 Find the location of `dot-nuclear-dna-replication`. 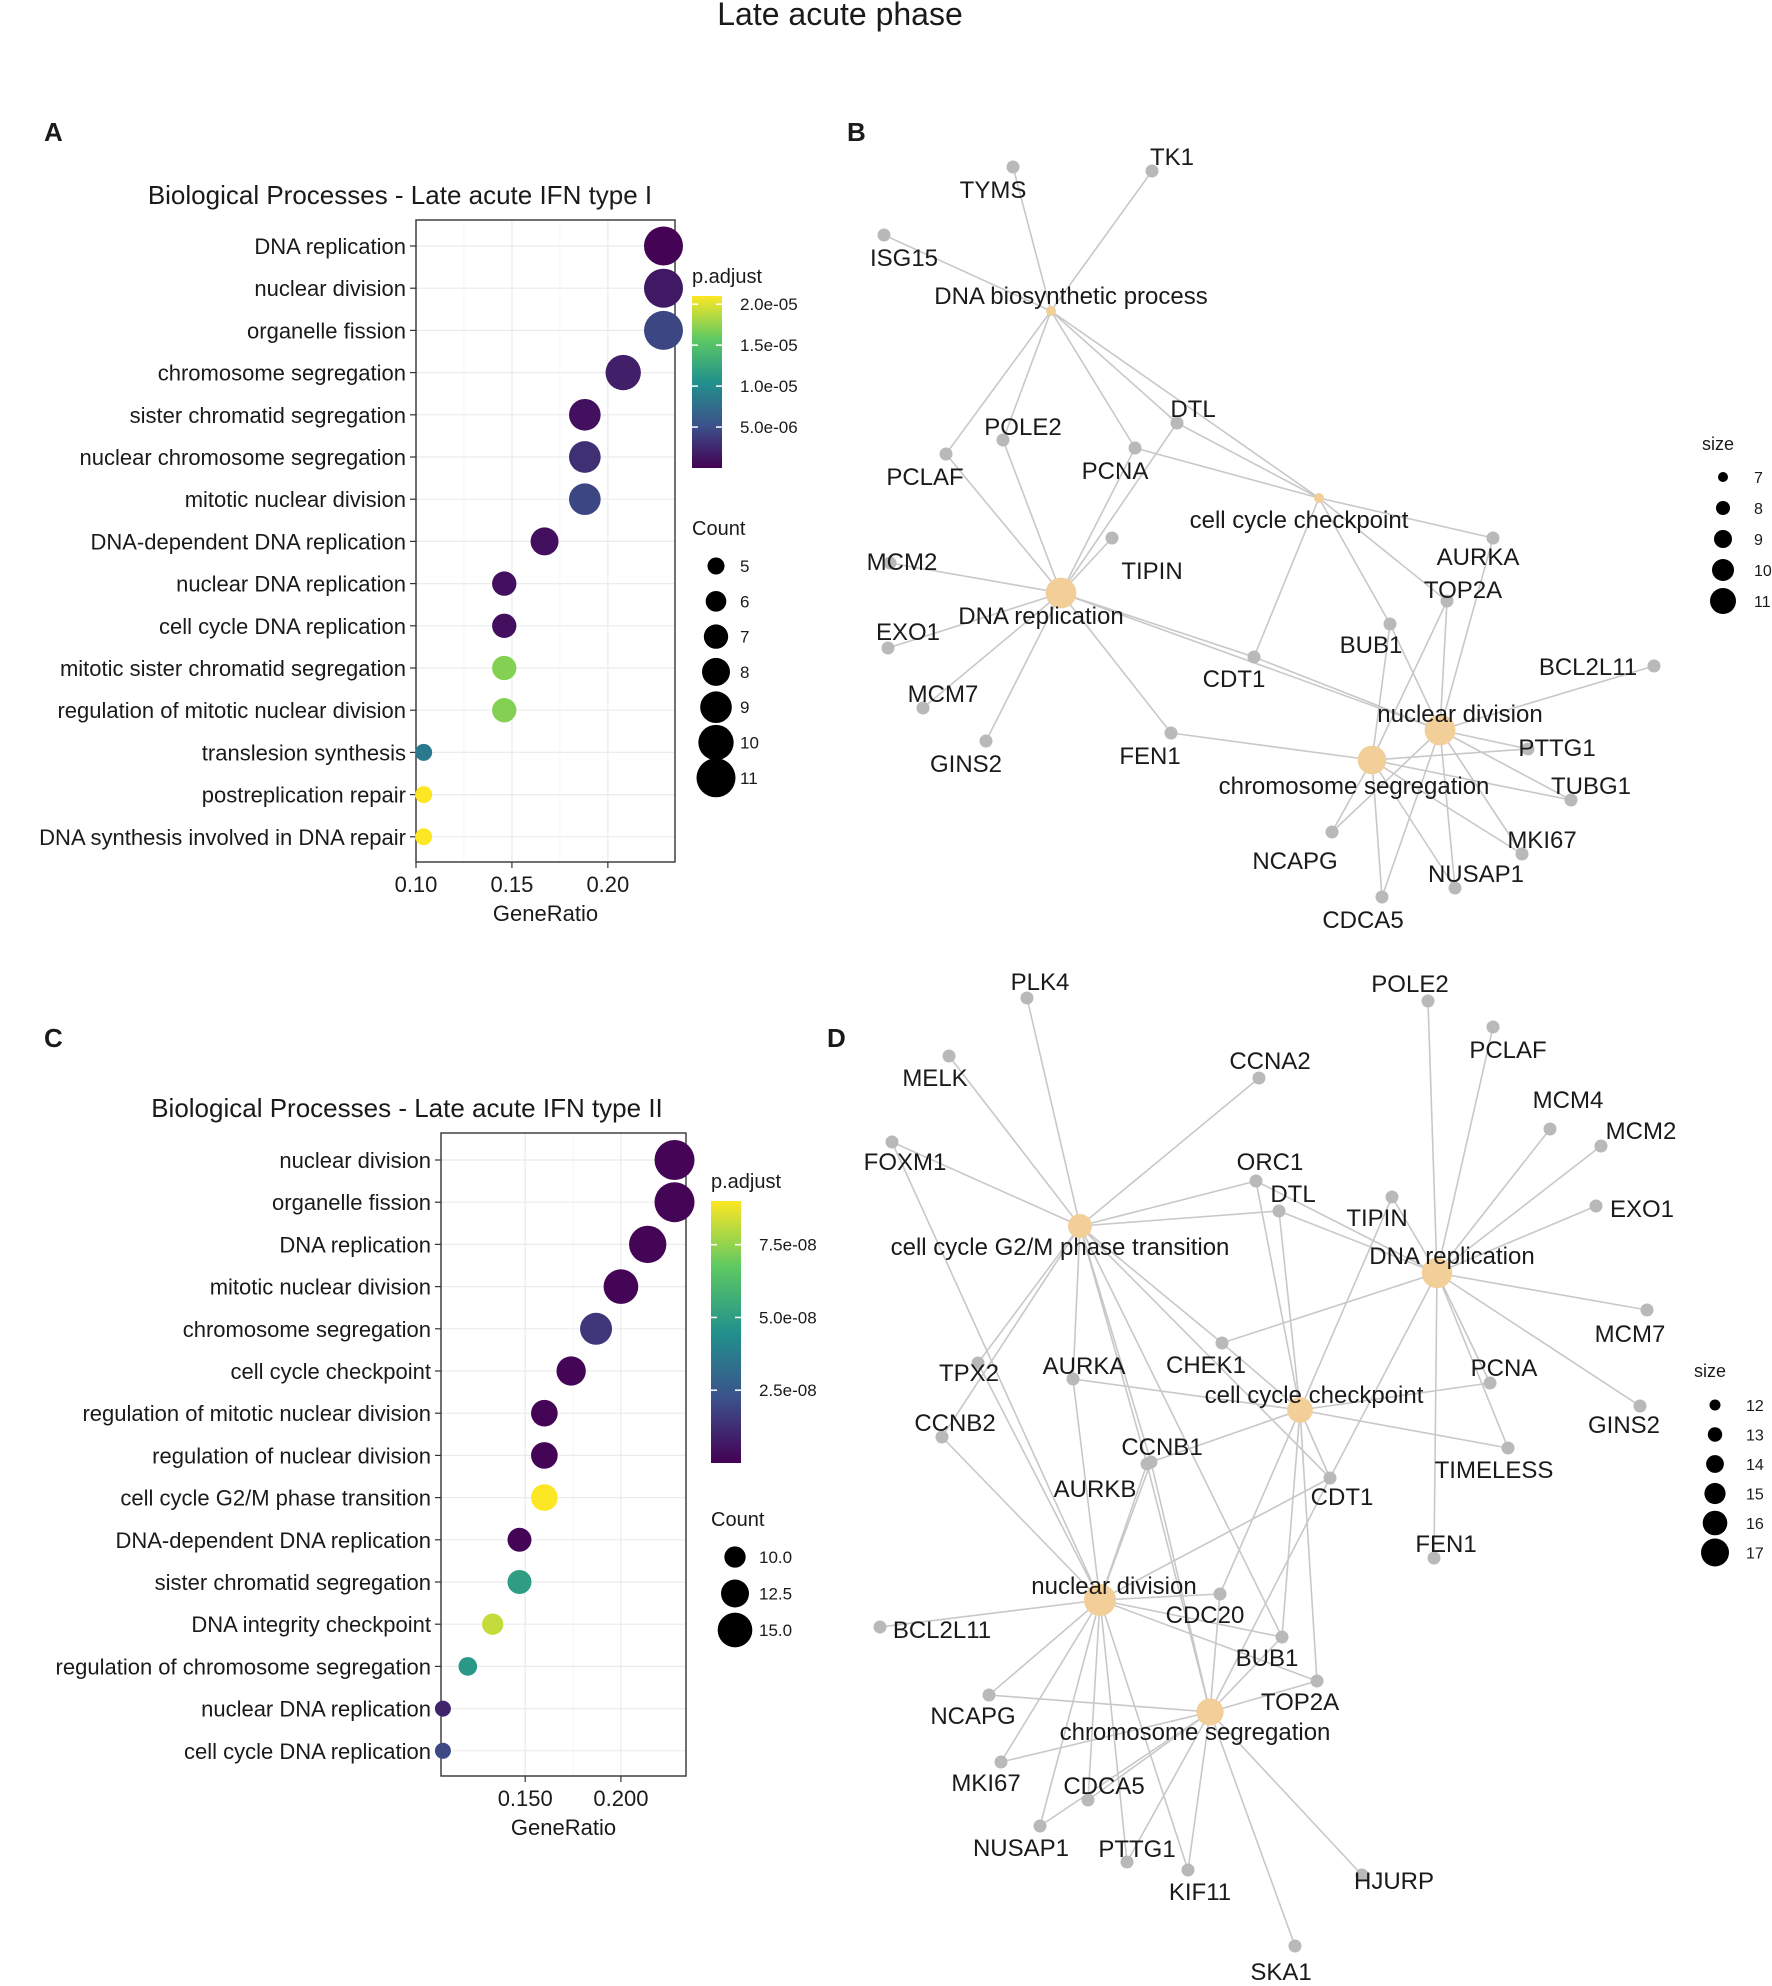

dot-nuclear-dna-replication is located at coordinates (442, 1708).